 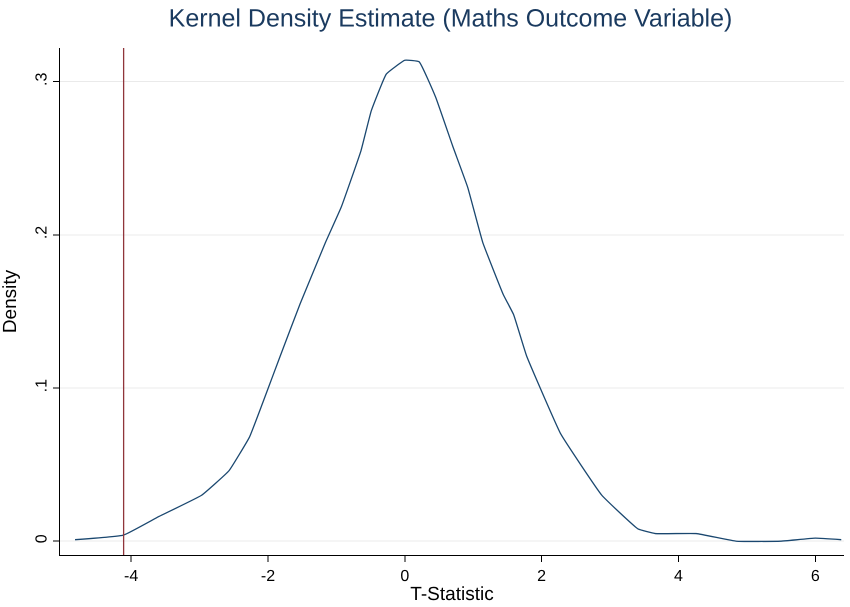 I want to click on x-tick-label: 2, so click(x=541, y=577).